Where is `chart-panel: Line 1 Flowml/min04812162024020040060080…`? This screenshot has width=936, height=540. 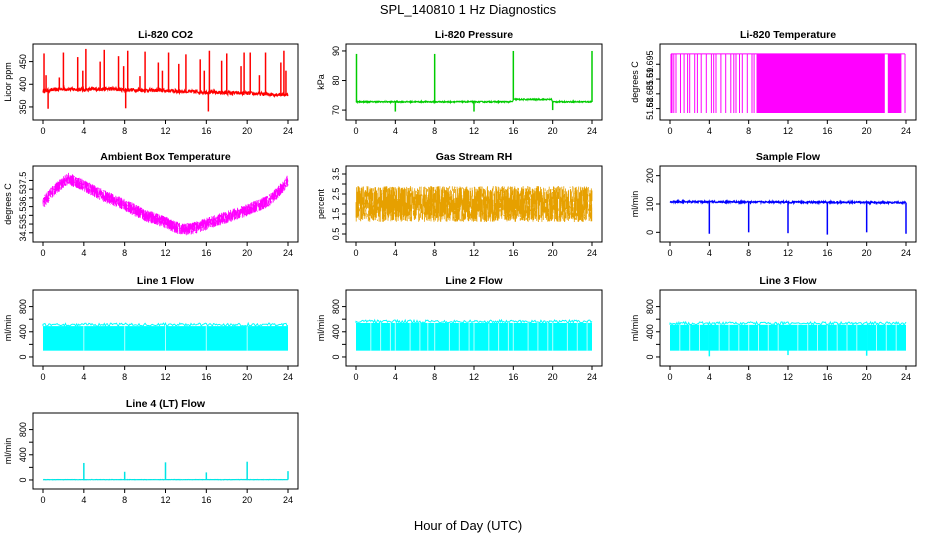
chart-panel: Line 1 Flowml/min04812162024020040060080… is located at coordinates (151, 328).